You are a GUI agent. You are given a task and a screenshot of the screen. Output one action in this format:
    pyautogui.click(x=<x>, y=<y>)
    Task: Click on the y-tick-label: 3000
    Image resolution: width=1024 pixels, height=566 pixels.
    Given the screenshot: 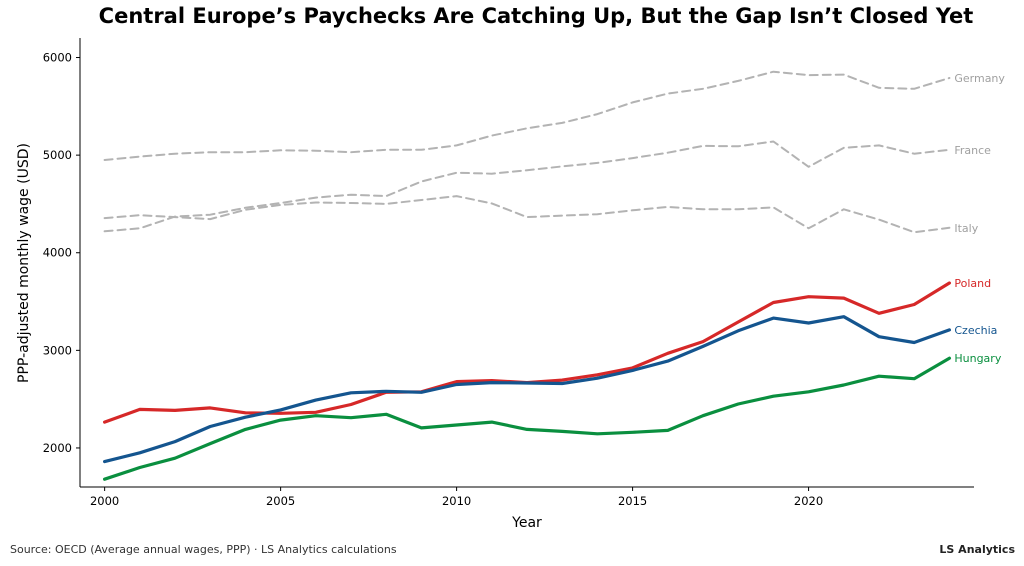 What is the action you would take?
    pyautogui.click(x=57, y=350)
    